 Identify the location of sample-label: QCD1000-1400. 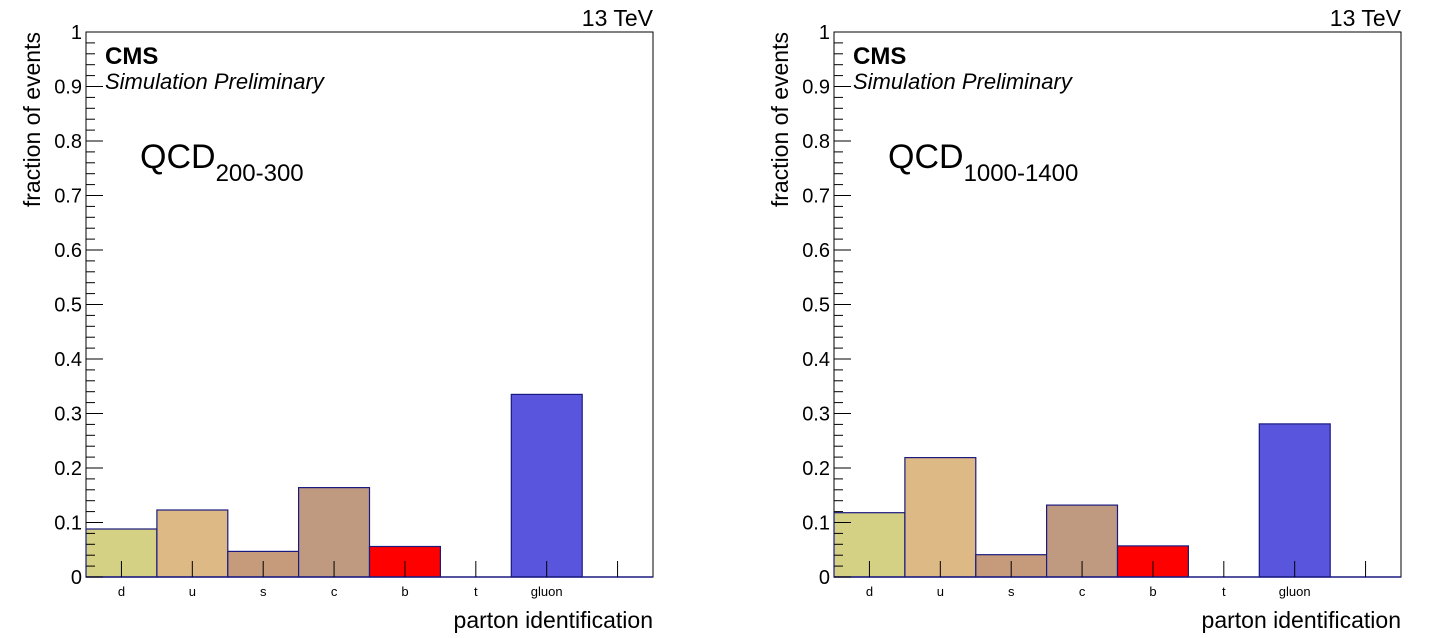
(983, 162).